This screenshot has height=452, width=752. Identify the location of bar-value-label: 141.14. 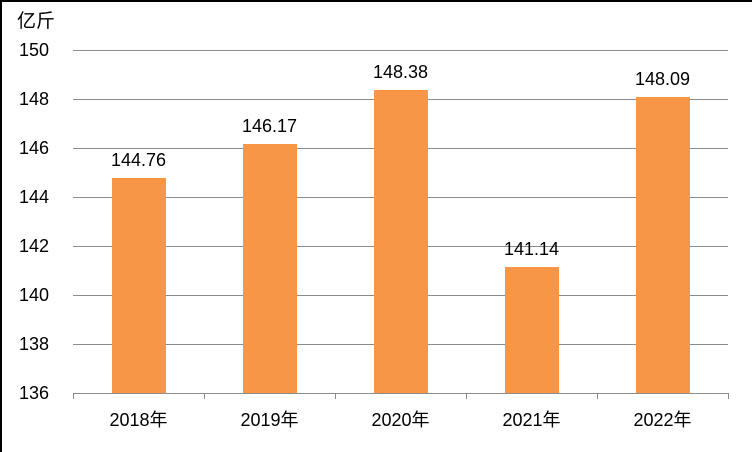
(531, 249).